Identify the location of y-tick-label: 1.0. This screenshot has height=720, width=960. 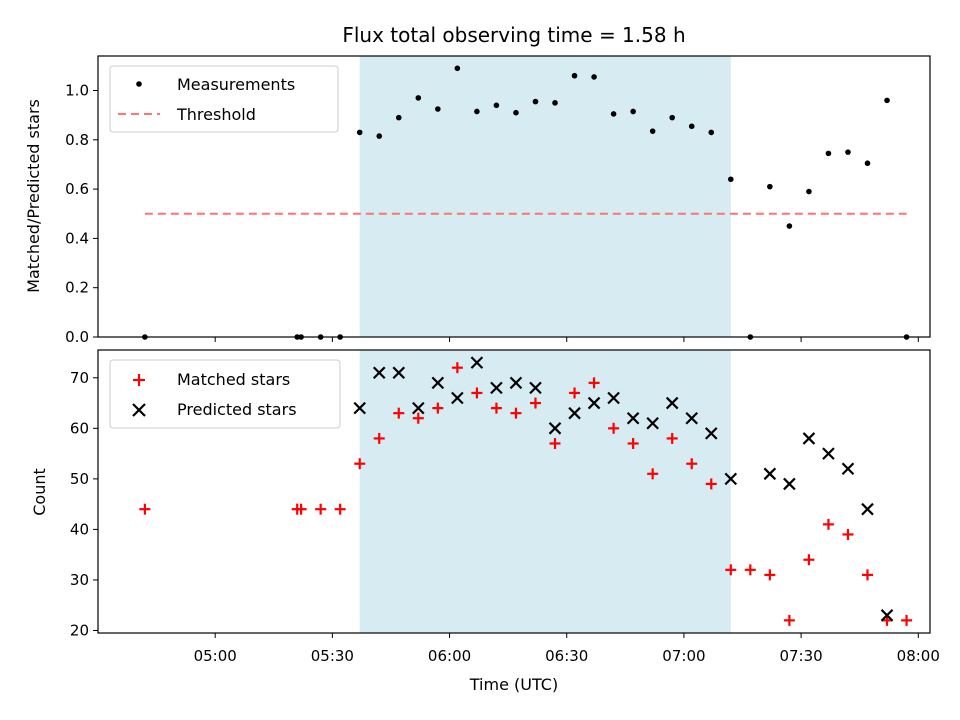
(77, 91).